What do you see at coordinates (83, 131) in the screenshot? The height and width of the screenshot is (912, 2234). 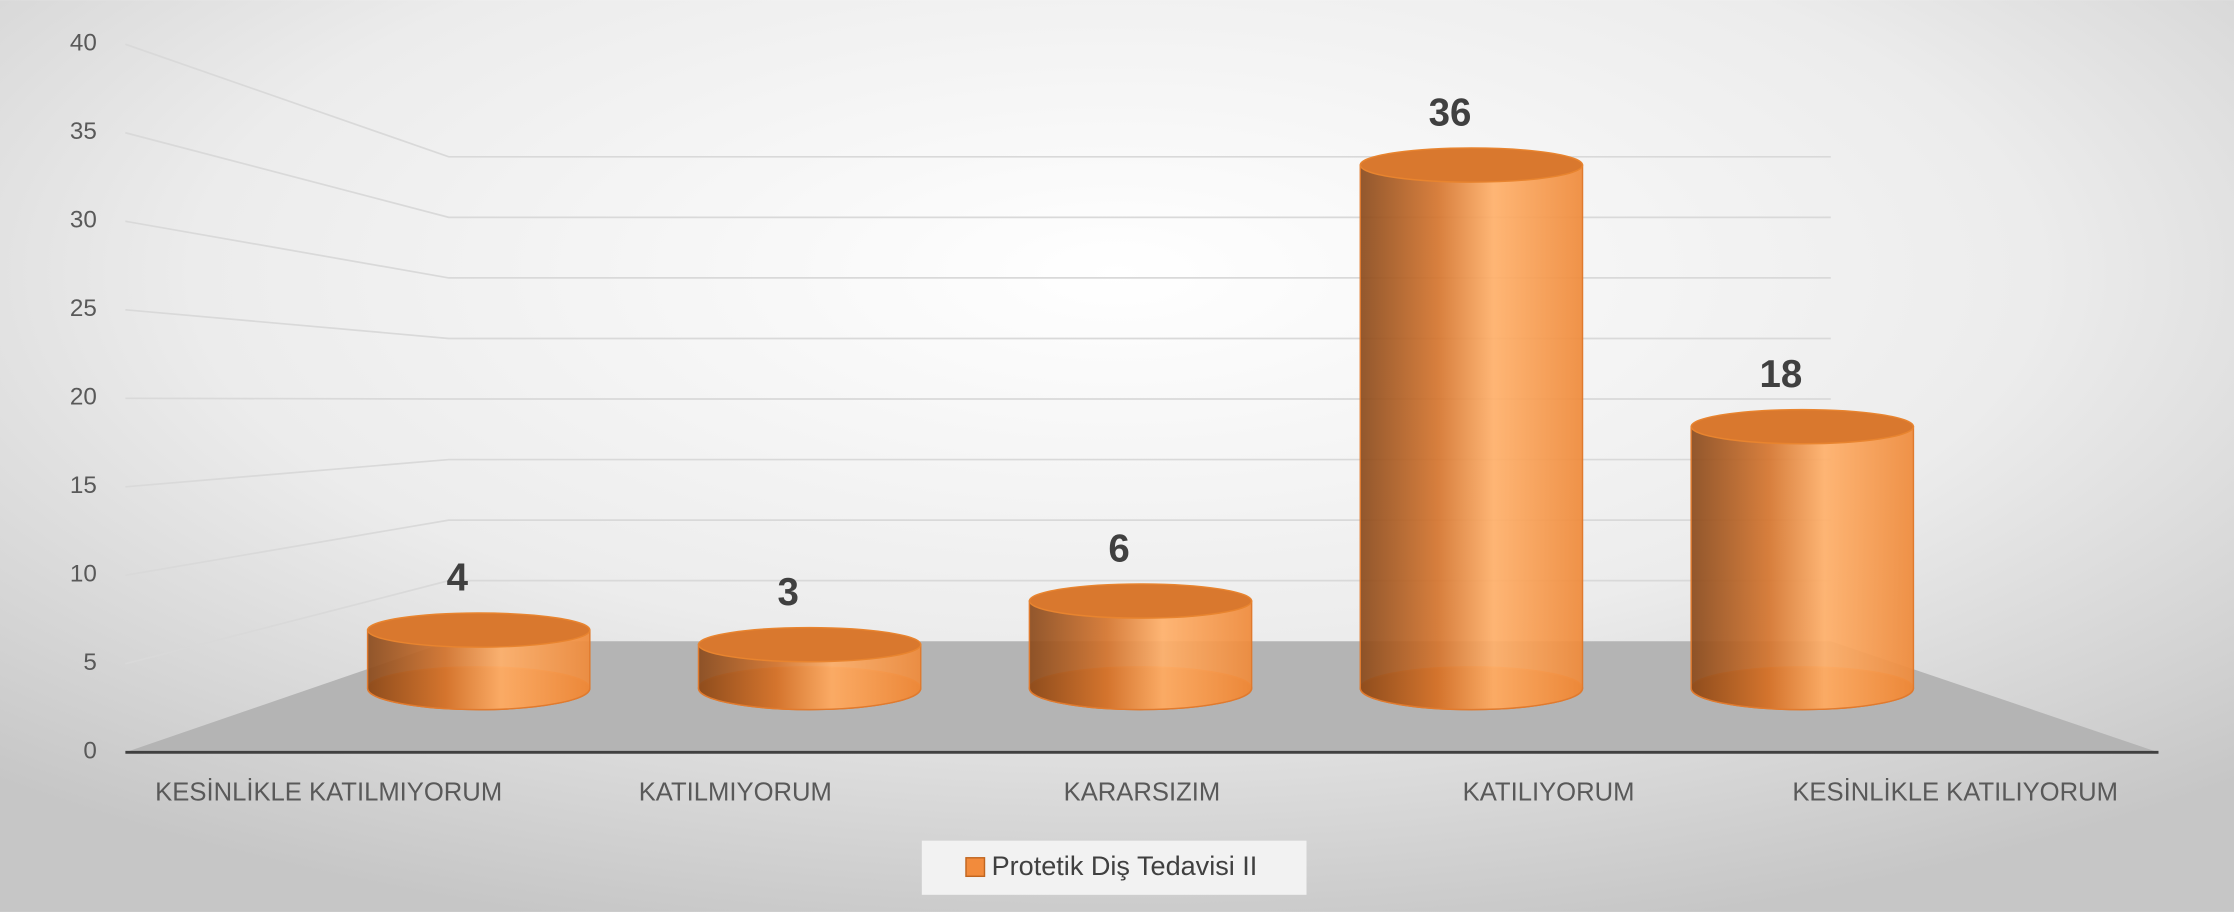 I see `y-tick-label: 35` at bounding box center [83, 131].